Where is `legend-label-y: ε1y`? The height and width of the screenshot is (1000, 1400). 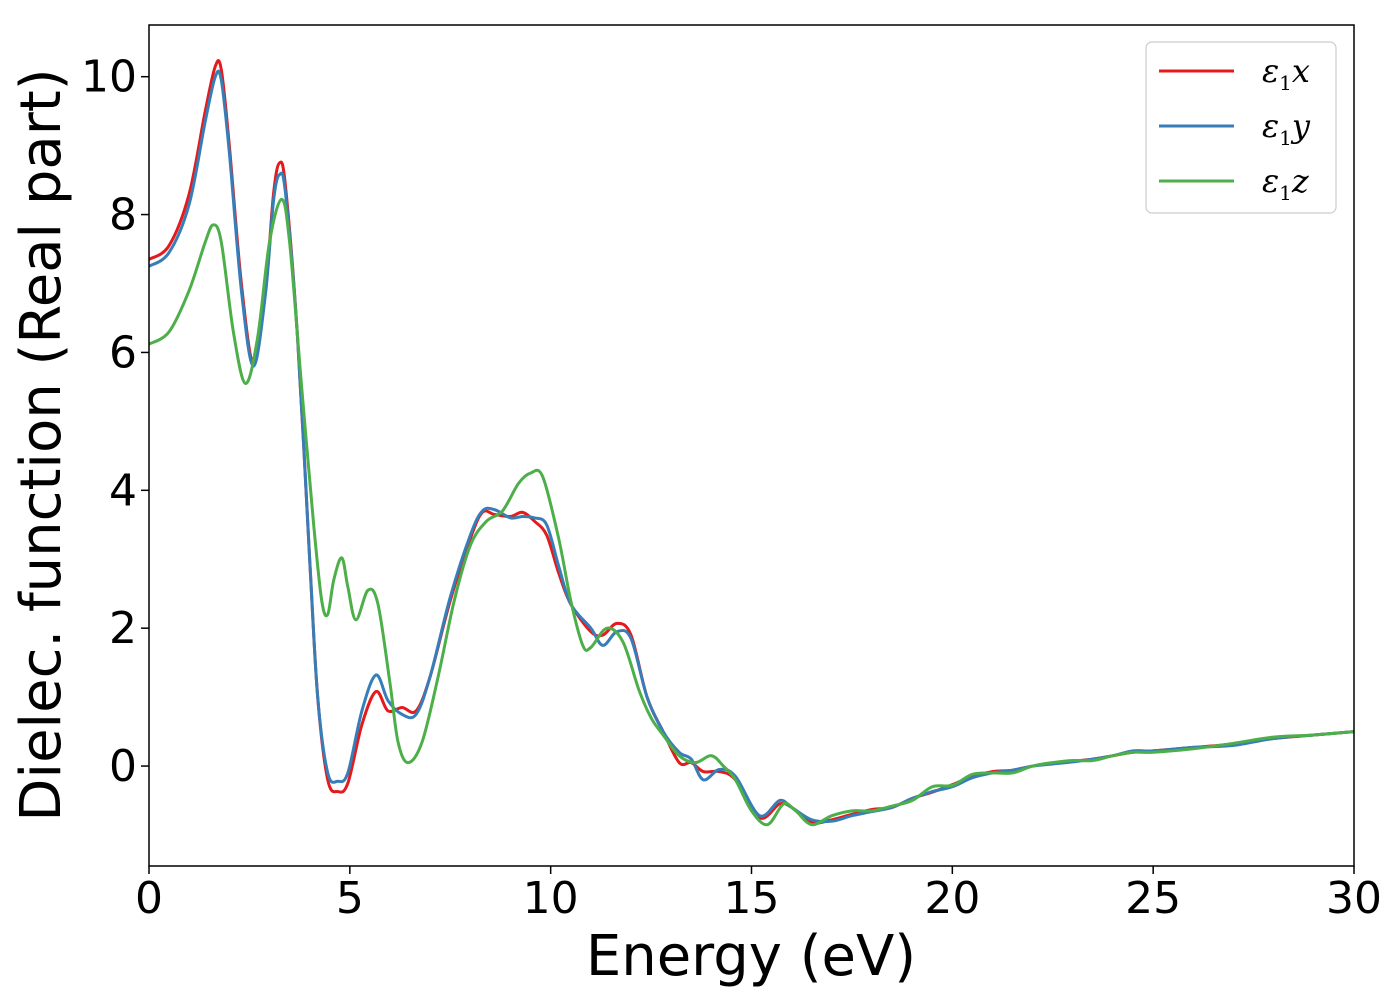
legend-label-y: ε1y is located at coordinates (1286, 128).